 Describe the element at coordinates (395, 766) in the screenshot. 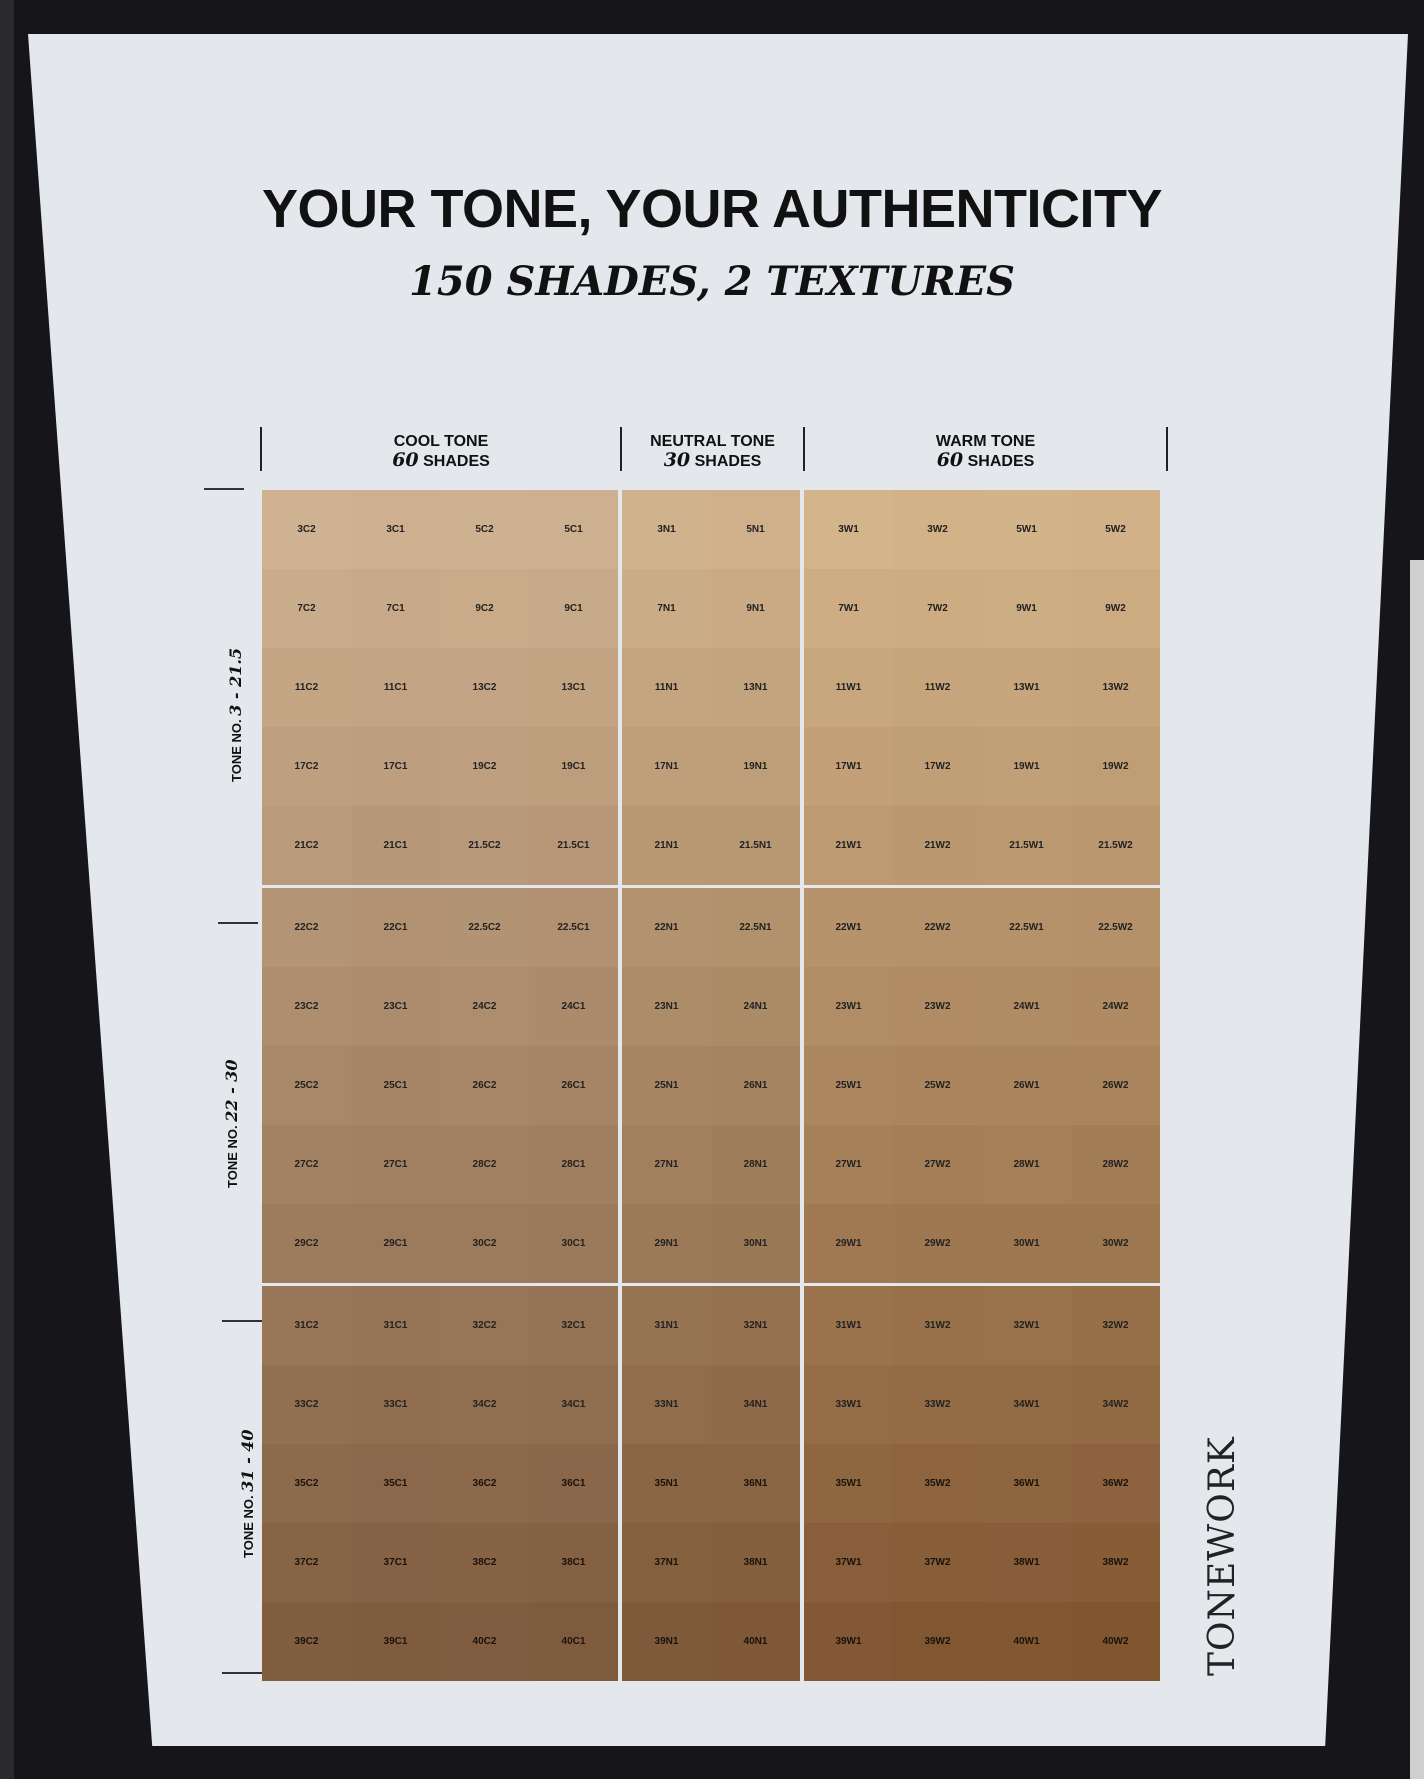

I see `shade-swatch: 17C1` at that location.